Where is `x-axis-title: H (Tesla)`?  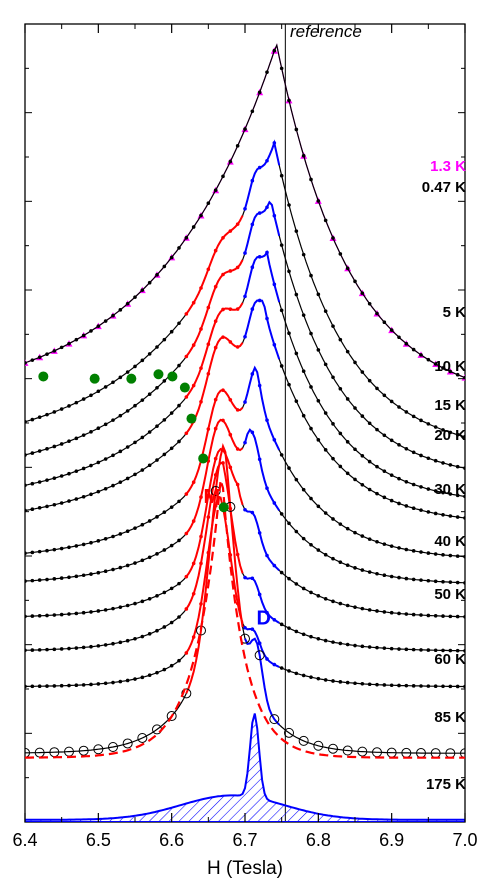
x-axis-title: H (Tesla) is located at coordinates (245, 868).